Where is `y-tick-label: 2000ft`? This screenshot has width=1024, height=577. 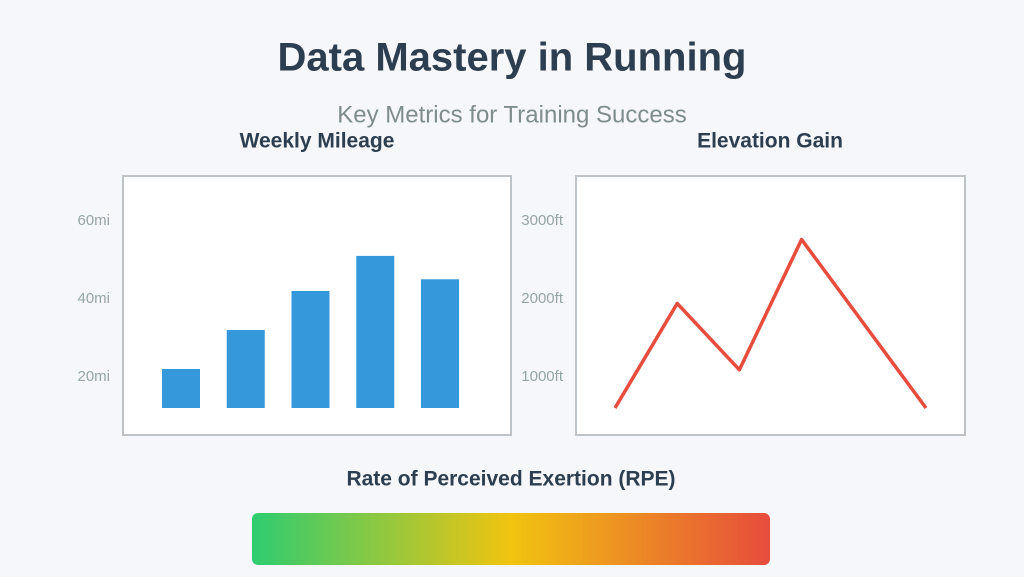 y-tick-label: 2000ft is located at coordinates (542, 298).